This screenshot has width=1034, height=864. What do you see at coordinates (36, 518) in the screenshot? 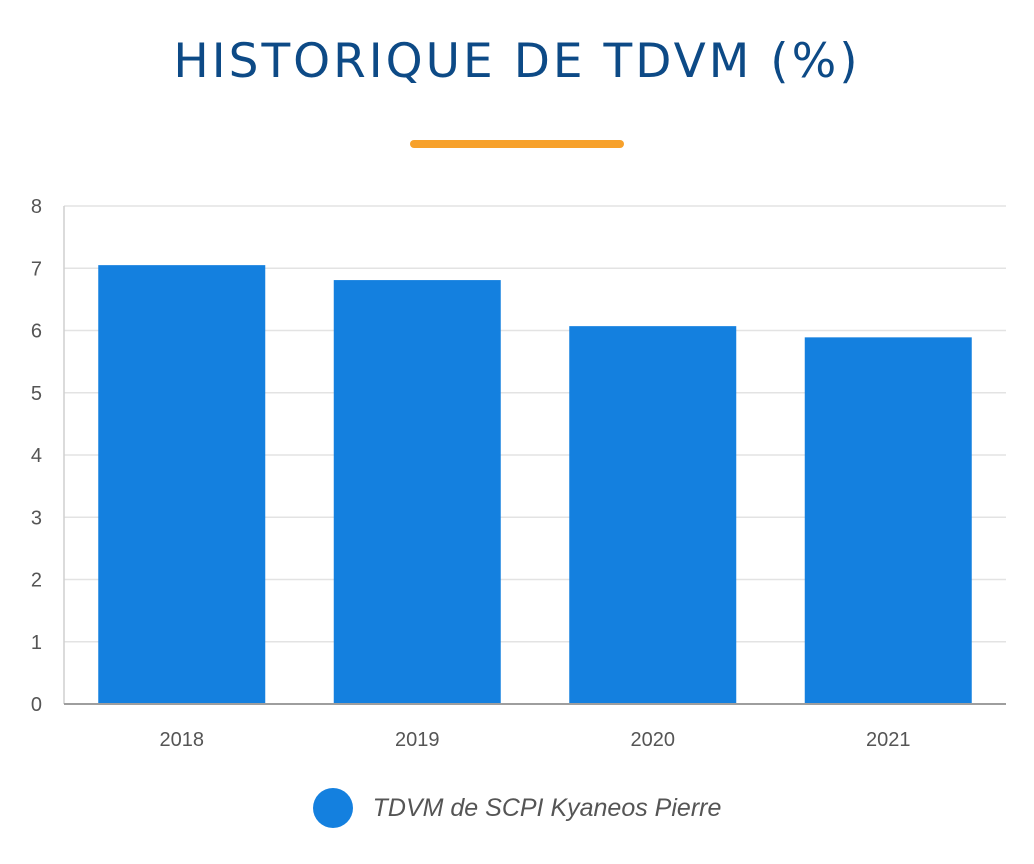
I see `y-tick-label: 3` at bounding box center [36, 518].